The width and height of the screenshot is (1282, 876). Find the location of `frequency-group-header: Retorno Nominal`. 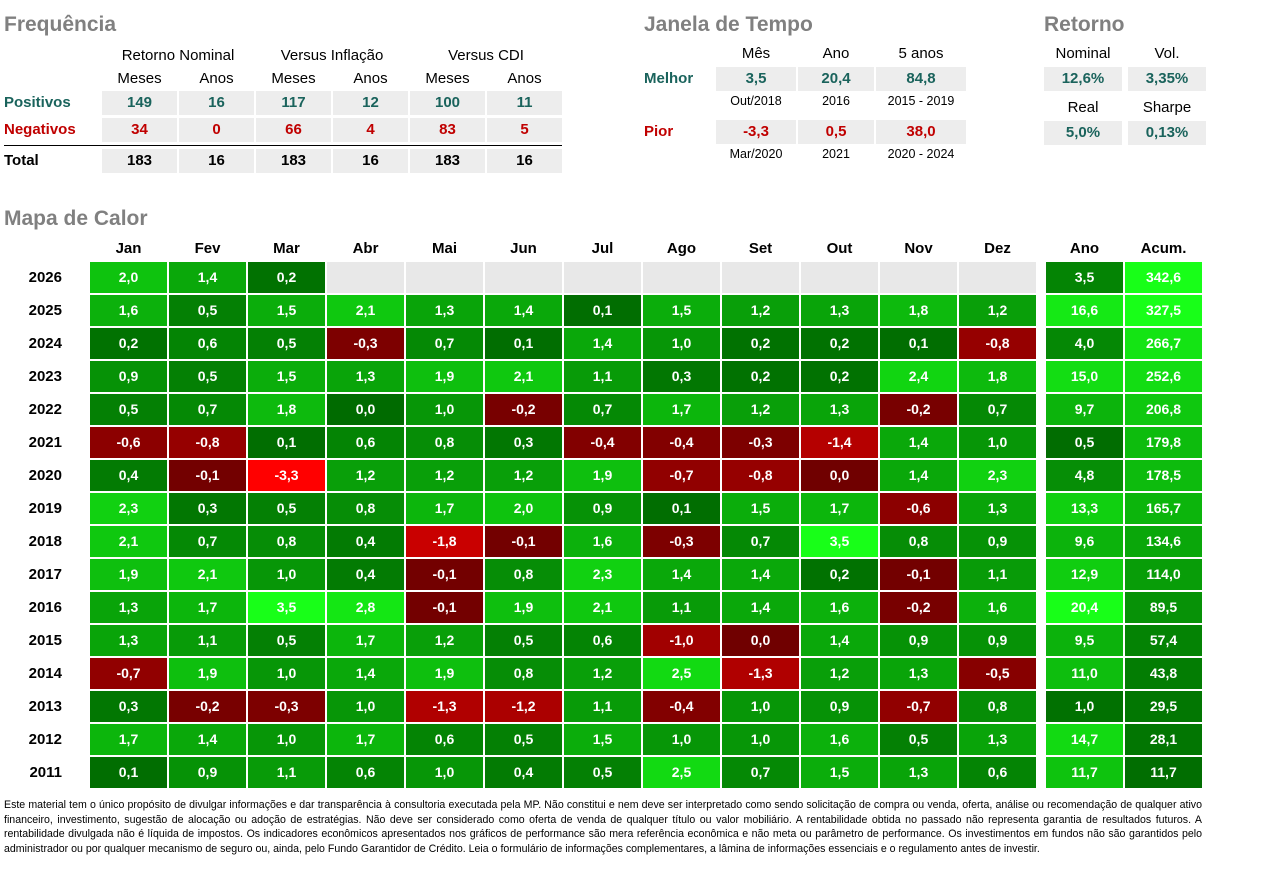

frequency-group-header: Retorno Nominal is located at coordinates (178, 55).